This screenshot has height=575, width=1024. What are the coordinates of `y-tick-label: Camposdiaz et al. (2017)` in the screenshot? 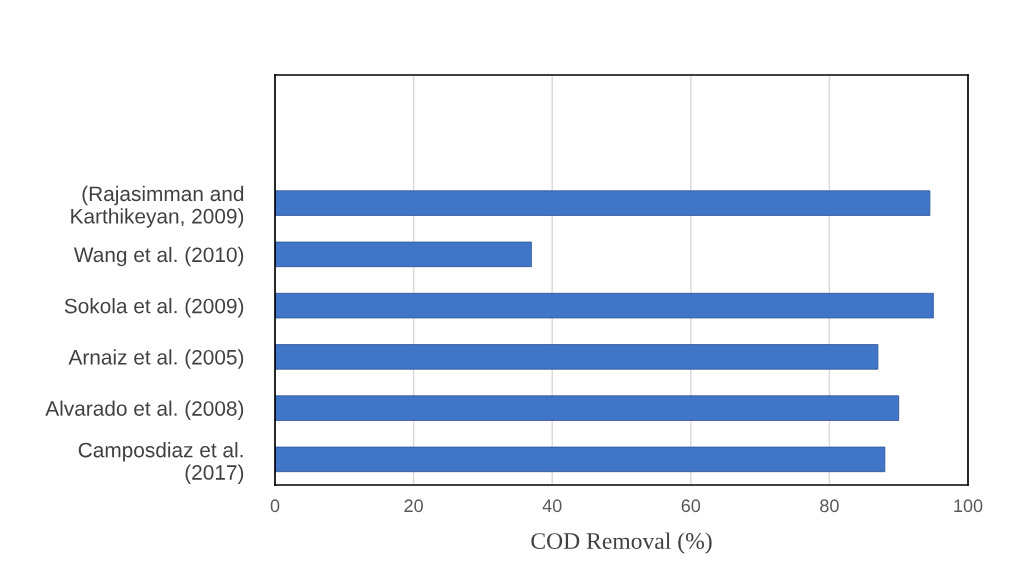 It's located at (161, 463).